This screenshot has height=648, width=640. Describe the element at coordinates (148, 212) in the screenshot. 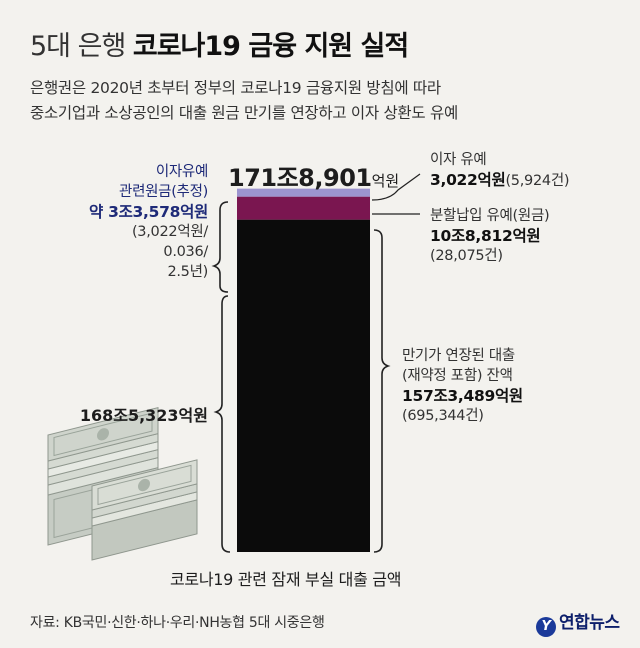

I see `annotation-left-amount: 약 3조3,578억원` at that location.